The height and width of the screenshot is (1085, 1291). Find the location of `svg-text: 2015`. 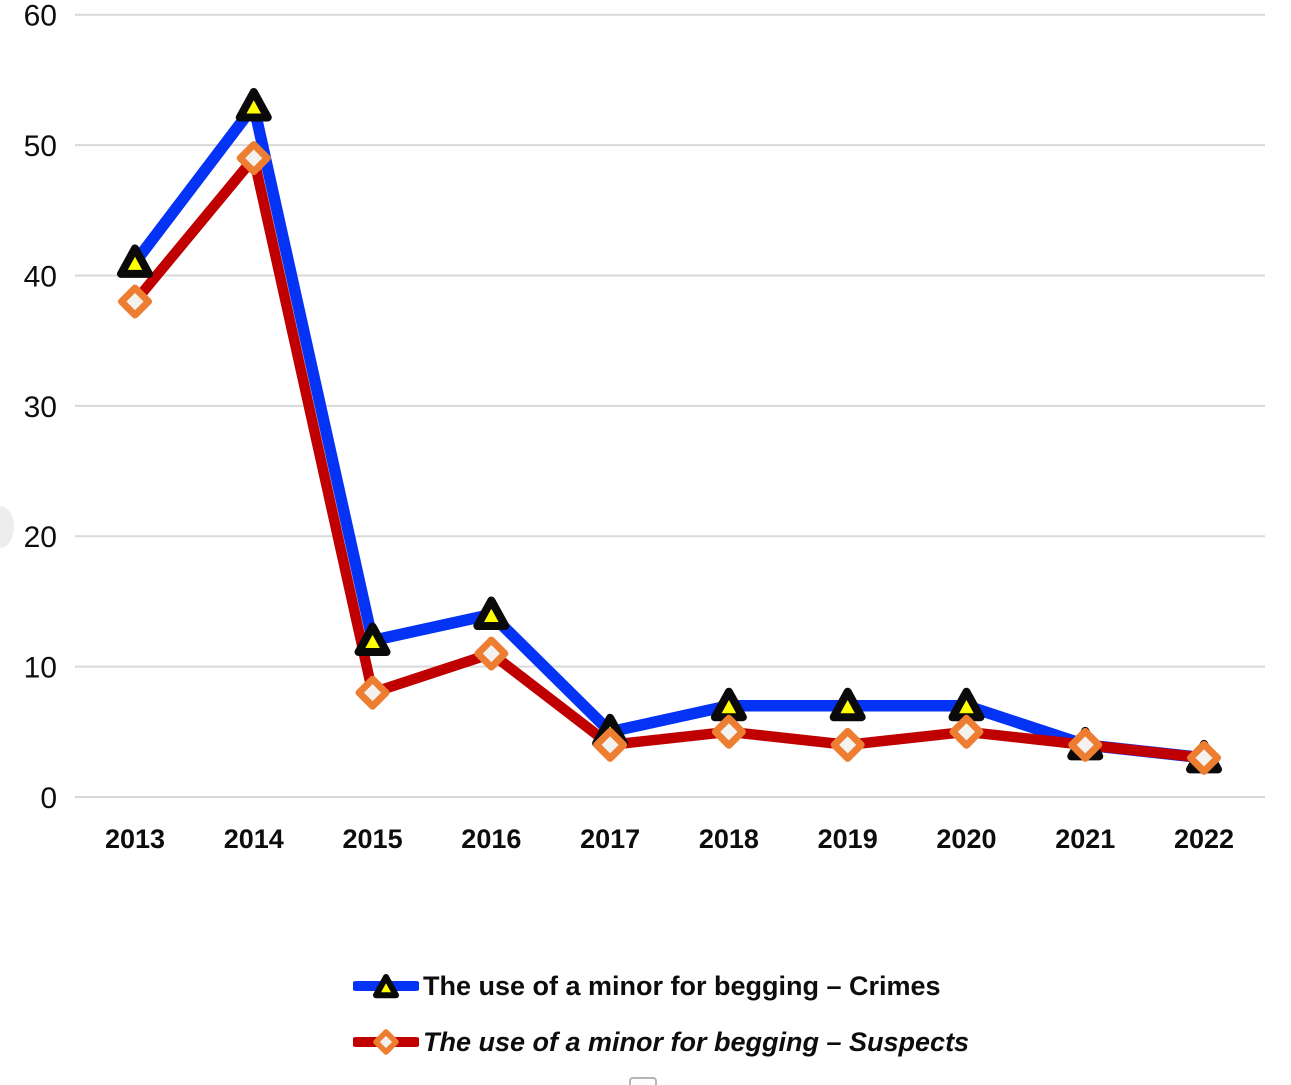

svg-text: 2015 is located at coordinates (373, 839).